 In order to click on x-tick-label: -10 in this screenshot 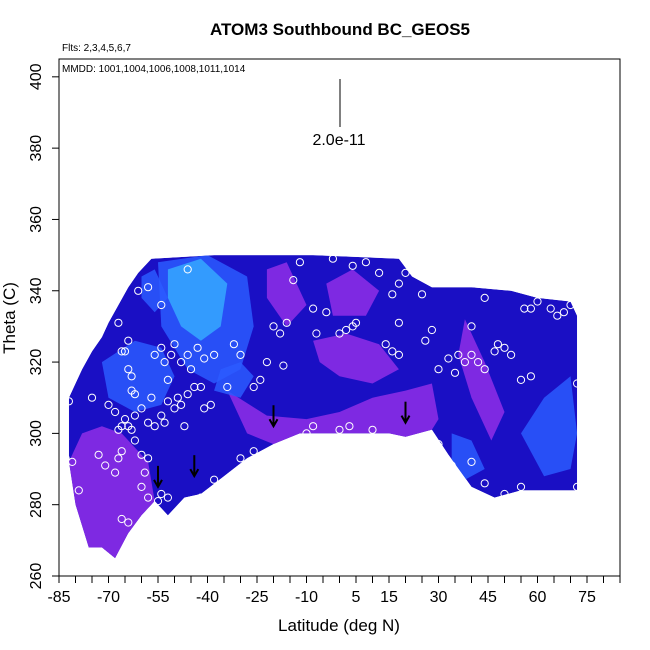, I will do `click(306, 597)`.